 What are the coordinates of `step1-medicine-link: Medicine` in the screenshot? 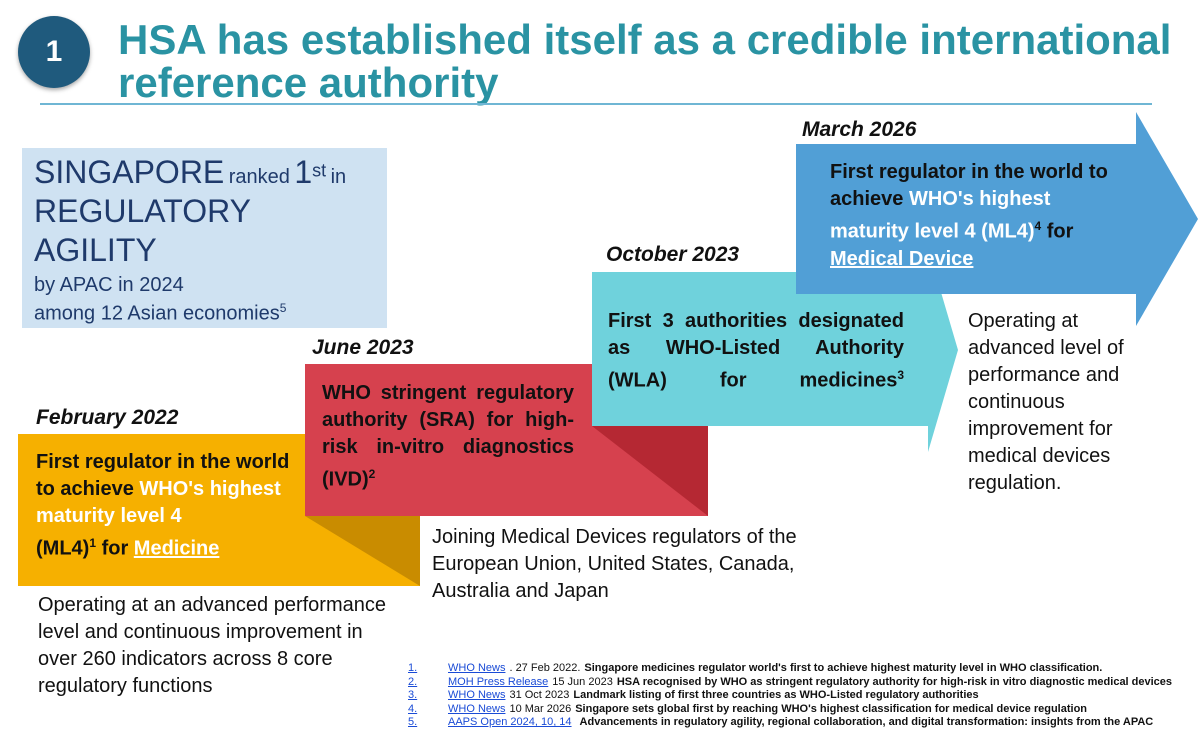 It's located at (176, 548).